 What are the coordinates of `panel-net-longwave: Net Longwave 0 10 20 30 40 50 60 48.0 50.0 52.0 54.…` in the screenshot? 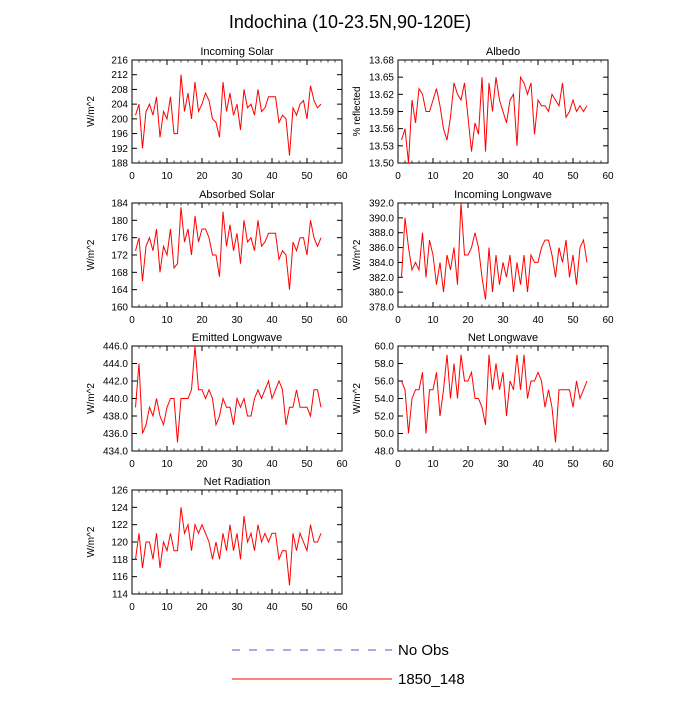 It's located at (483, 401).